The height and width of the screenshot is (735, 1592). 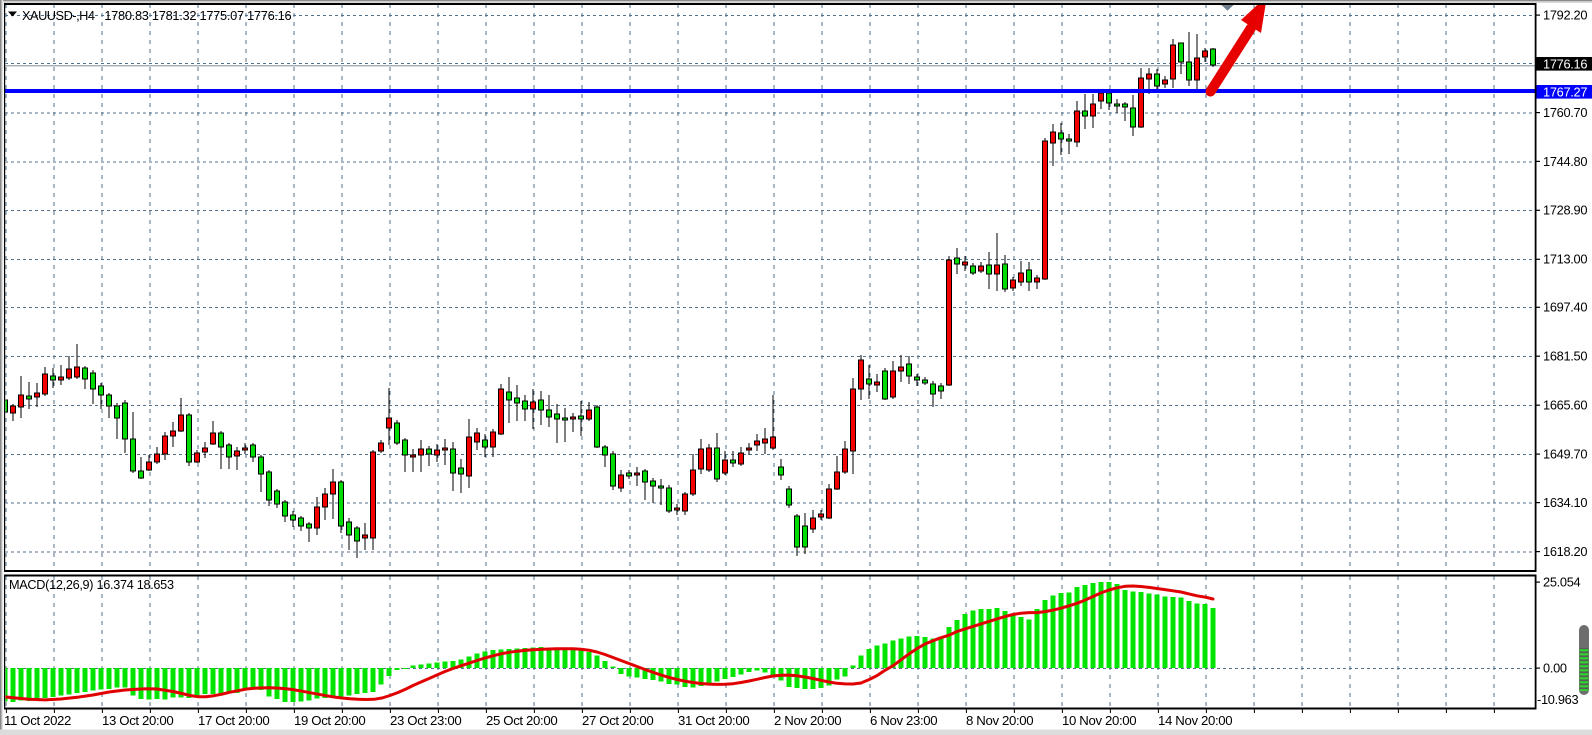 I want to click on svg-text: MACD(12,26,9) 16.374 18.653, so click(x=91, y=585).